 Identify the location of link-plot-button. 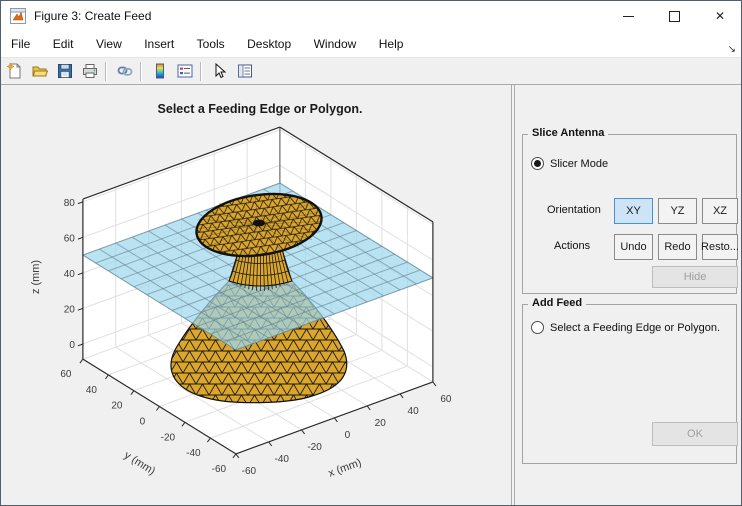
(124, 71).